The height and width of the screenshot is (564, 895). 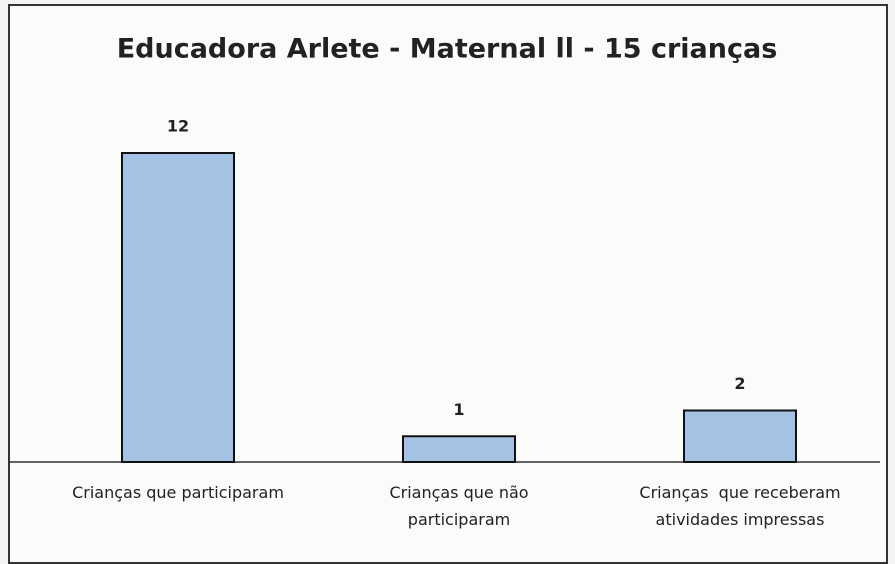 What do you see at coordinates (178, 492) in the screenshot?
I see `x-tick-label: Crianças que participaram` at bounding box center [178, 492].